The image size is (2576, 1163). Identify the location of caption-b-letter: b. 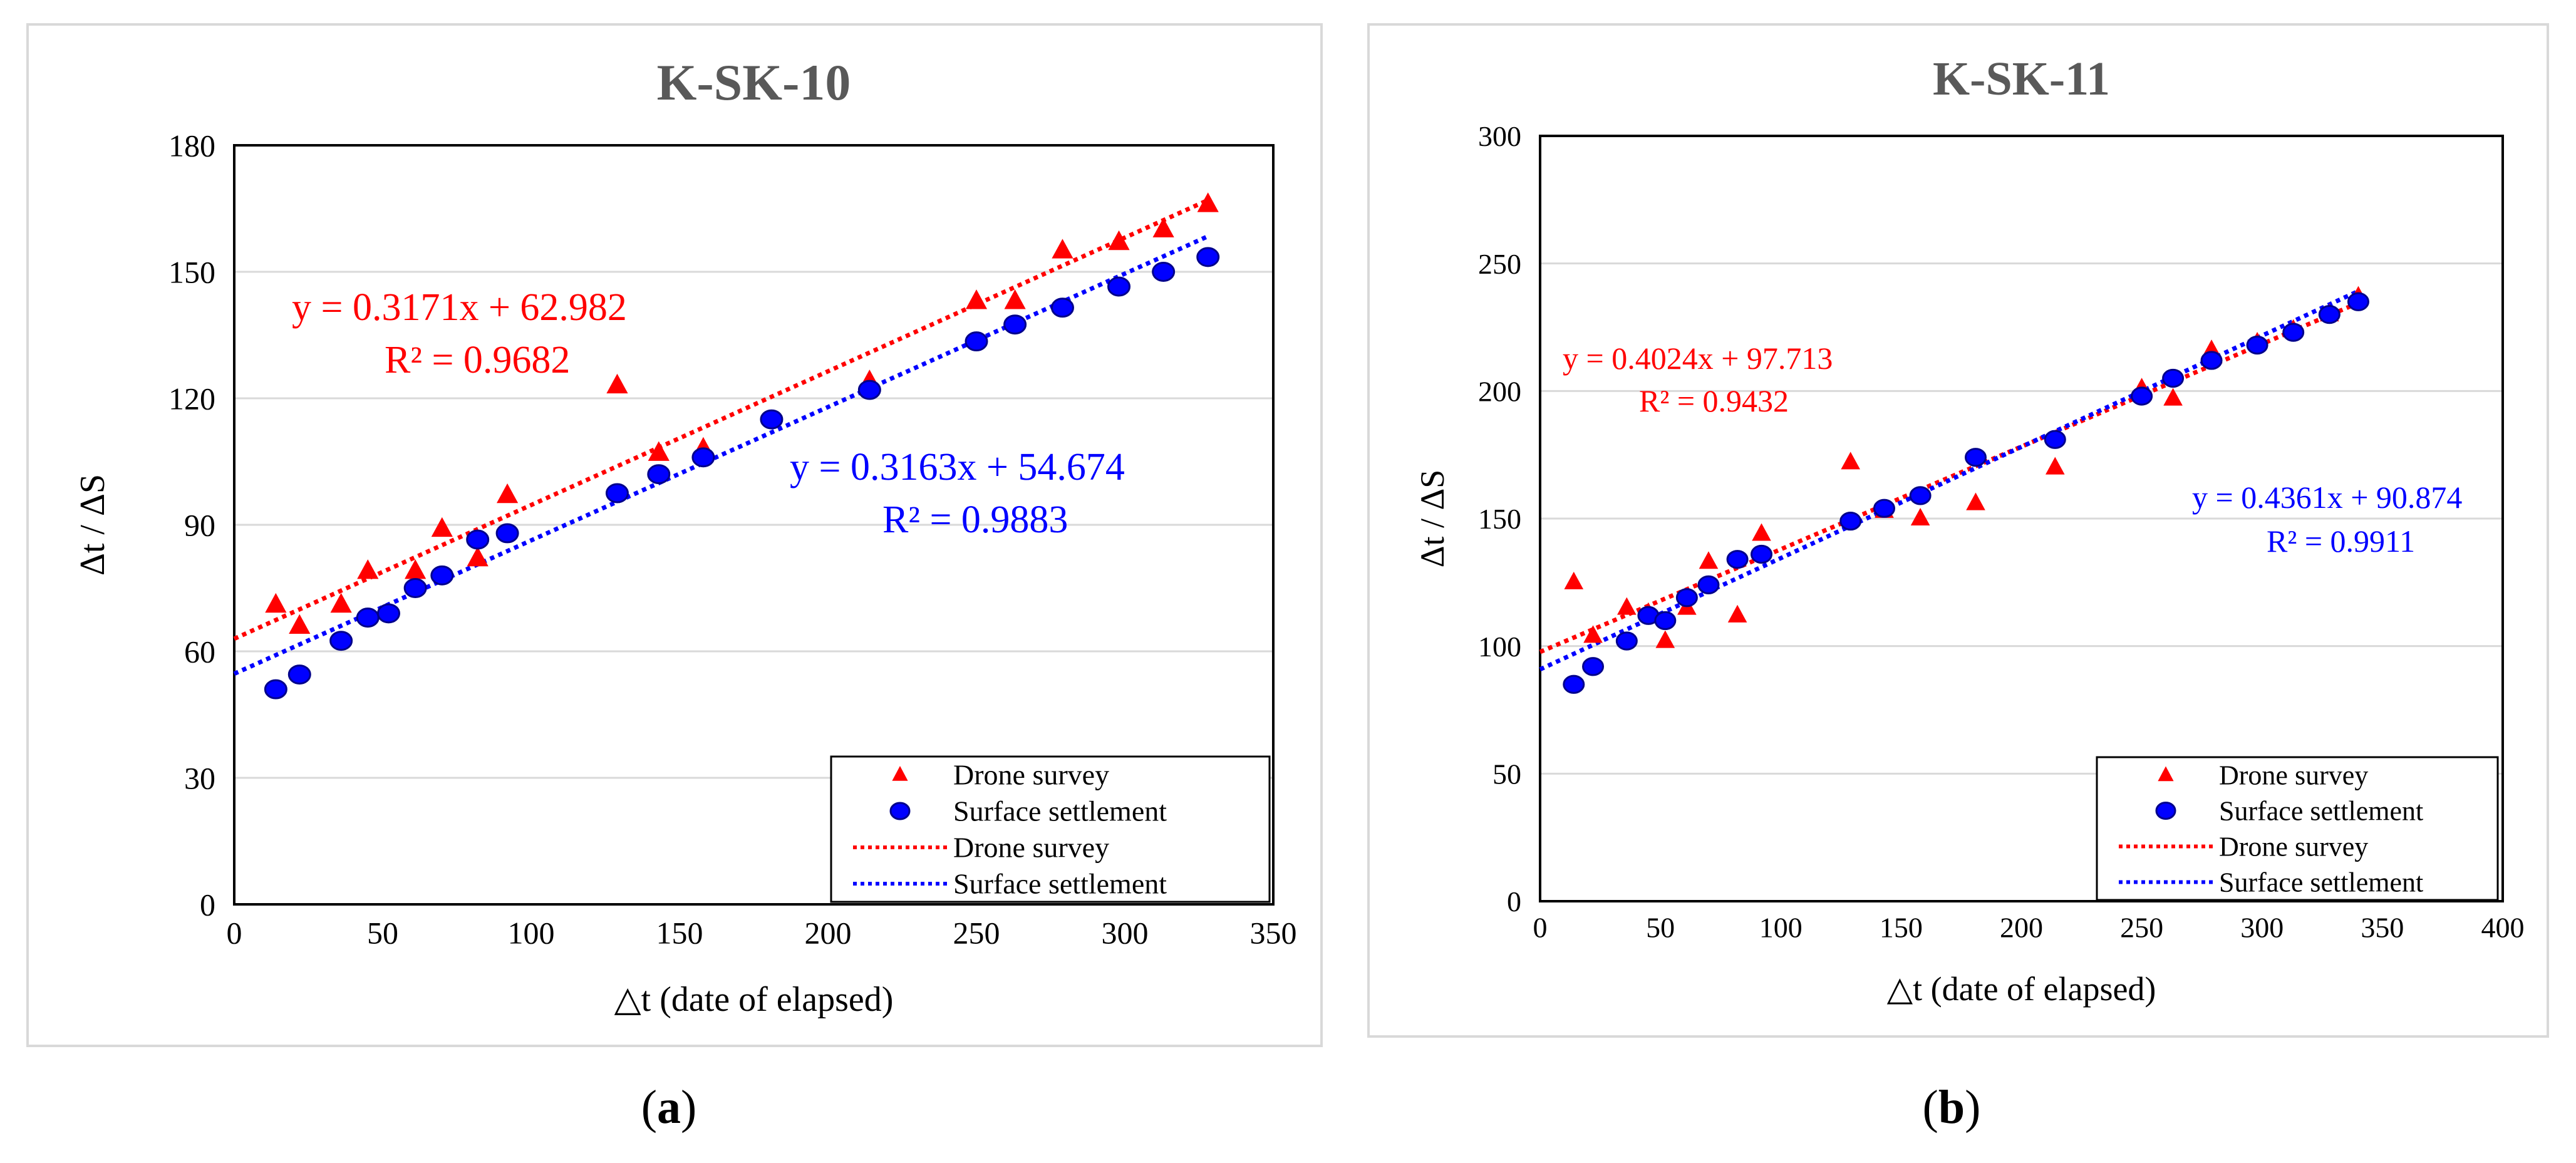
(1951, 1108).